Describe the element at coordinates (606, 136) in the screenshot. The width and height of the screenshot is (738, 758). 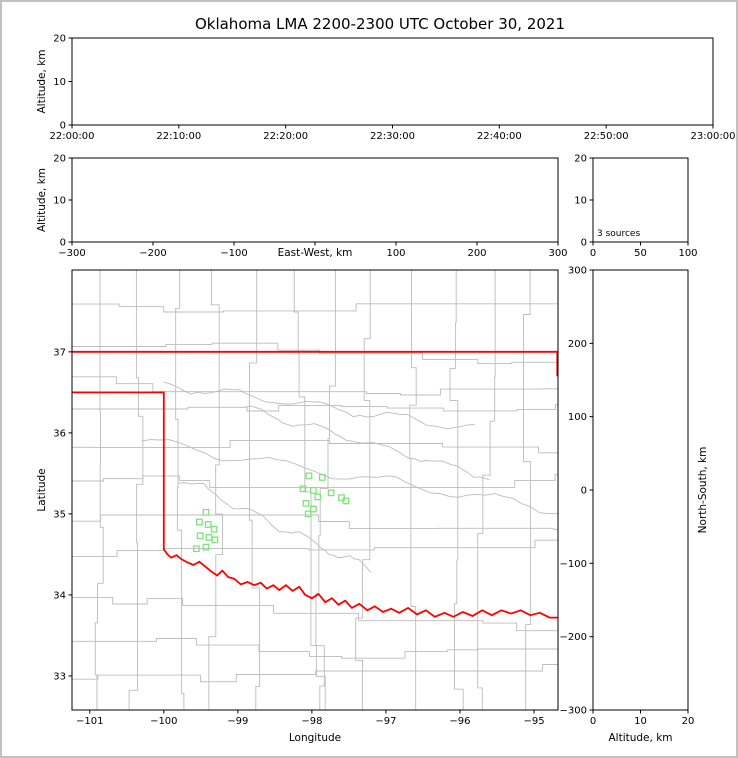
I see `tick-label: 22:50:00` at that location.